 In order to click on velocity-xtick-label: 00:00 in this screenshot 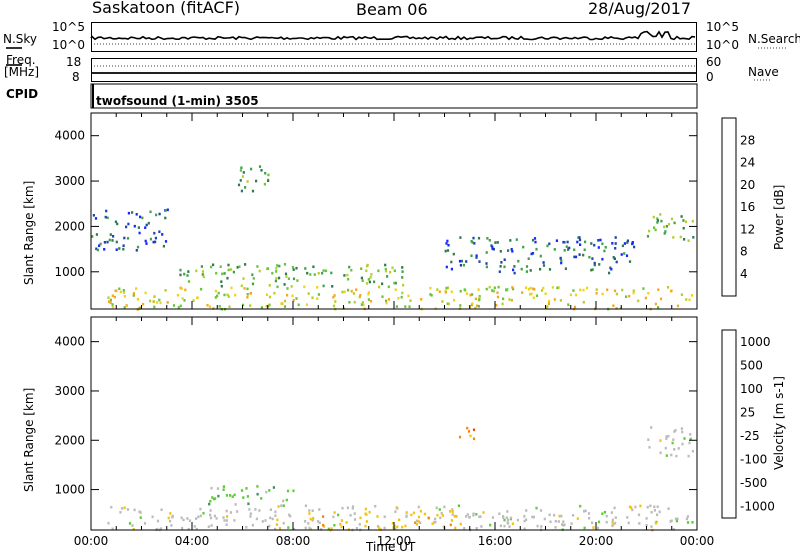, I will do `click(697, 541)`.